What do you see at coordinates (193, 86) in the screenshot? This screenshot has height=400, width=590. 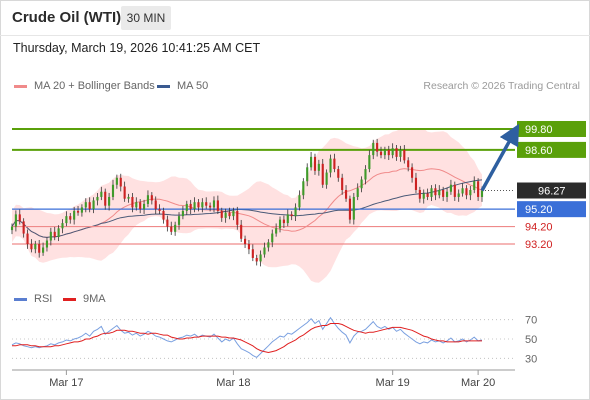 I see `legend-label-ma50: MA 50` at bounding box center [193, 86].